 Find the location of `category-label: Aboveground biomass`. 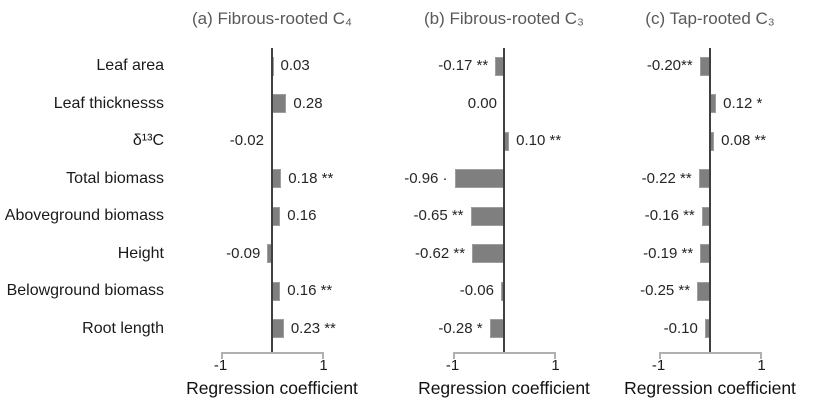

category-label: Aboveground biomass is located at coordinates (84, 216).